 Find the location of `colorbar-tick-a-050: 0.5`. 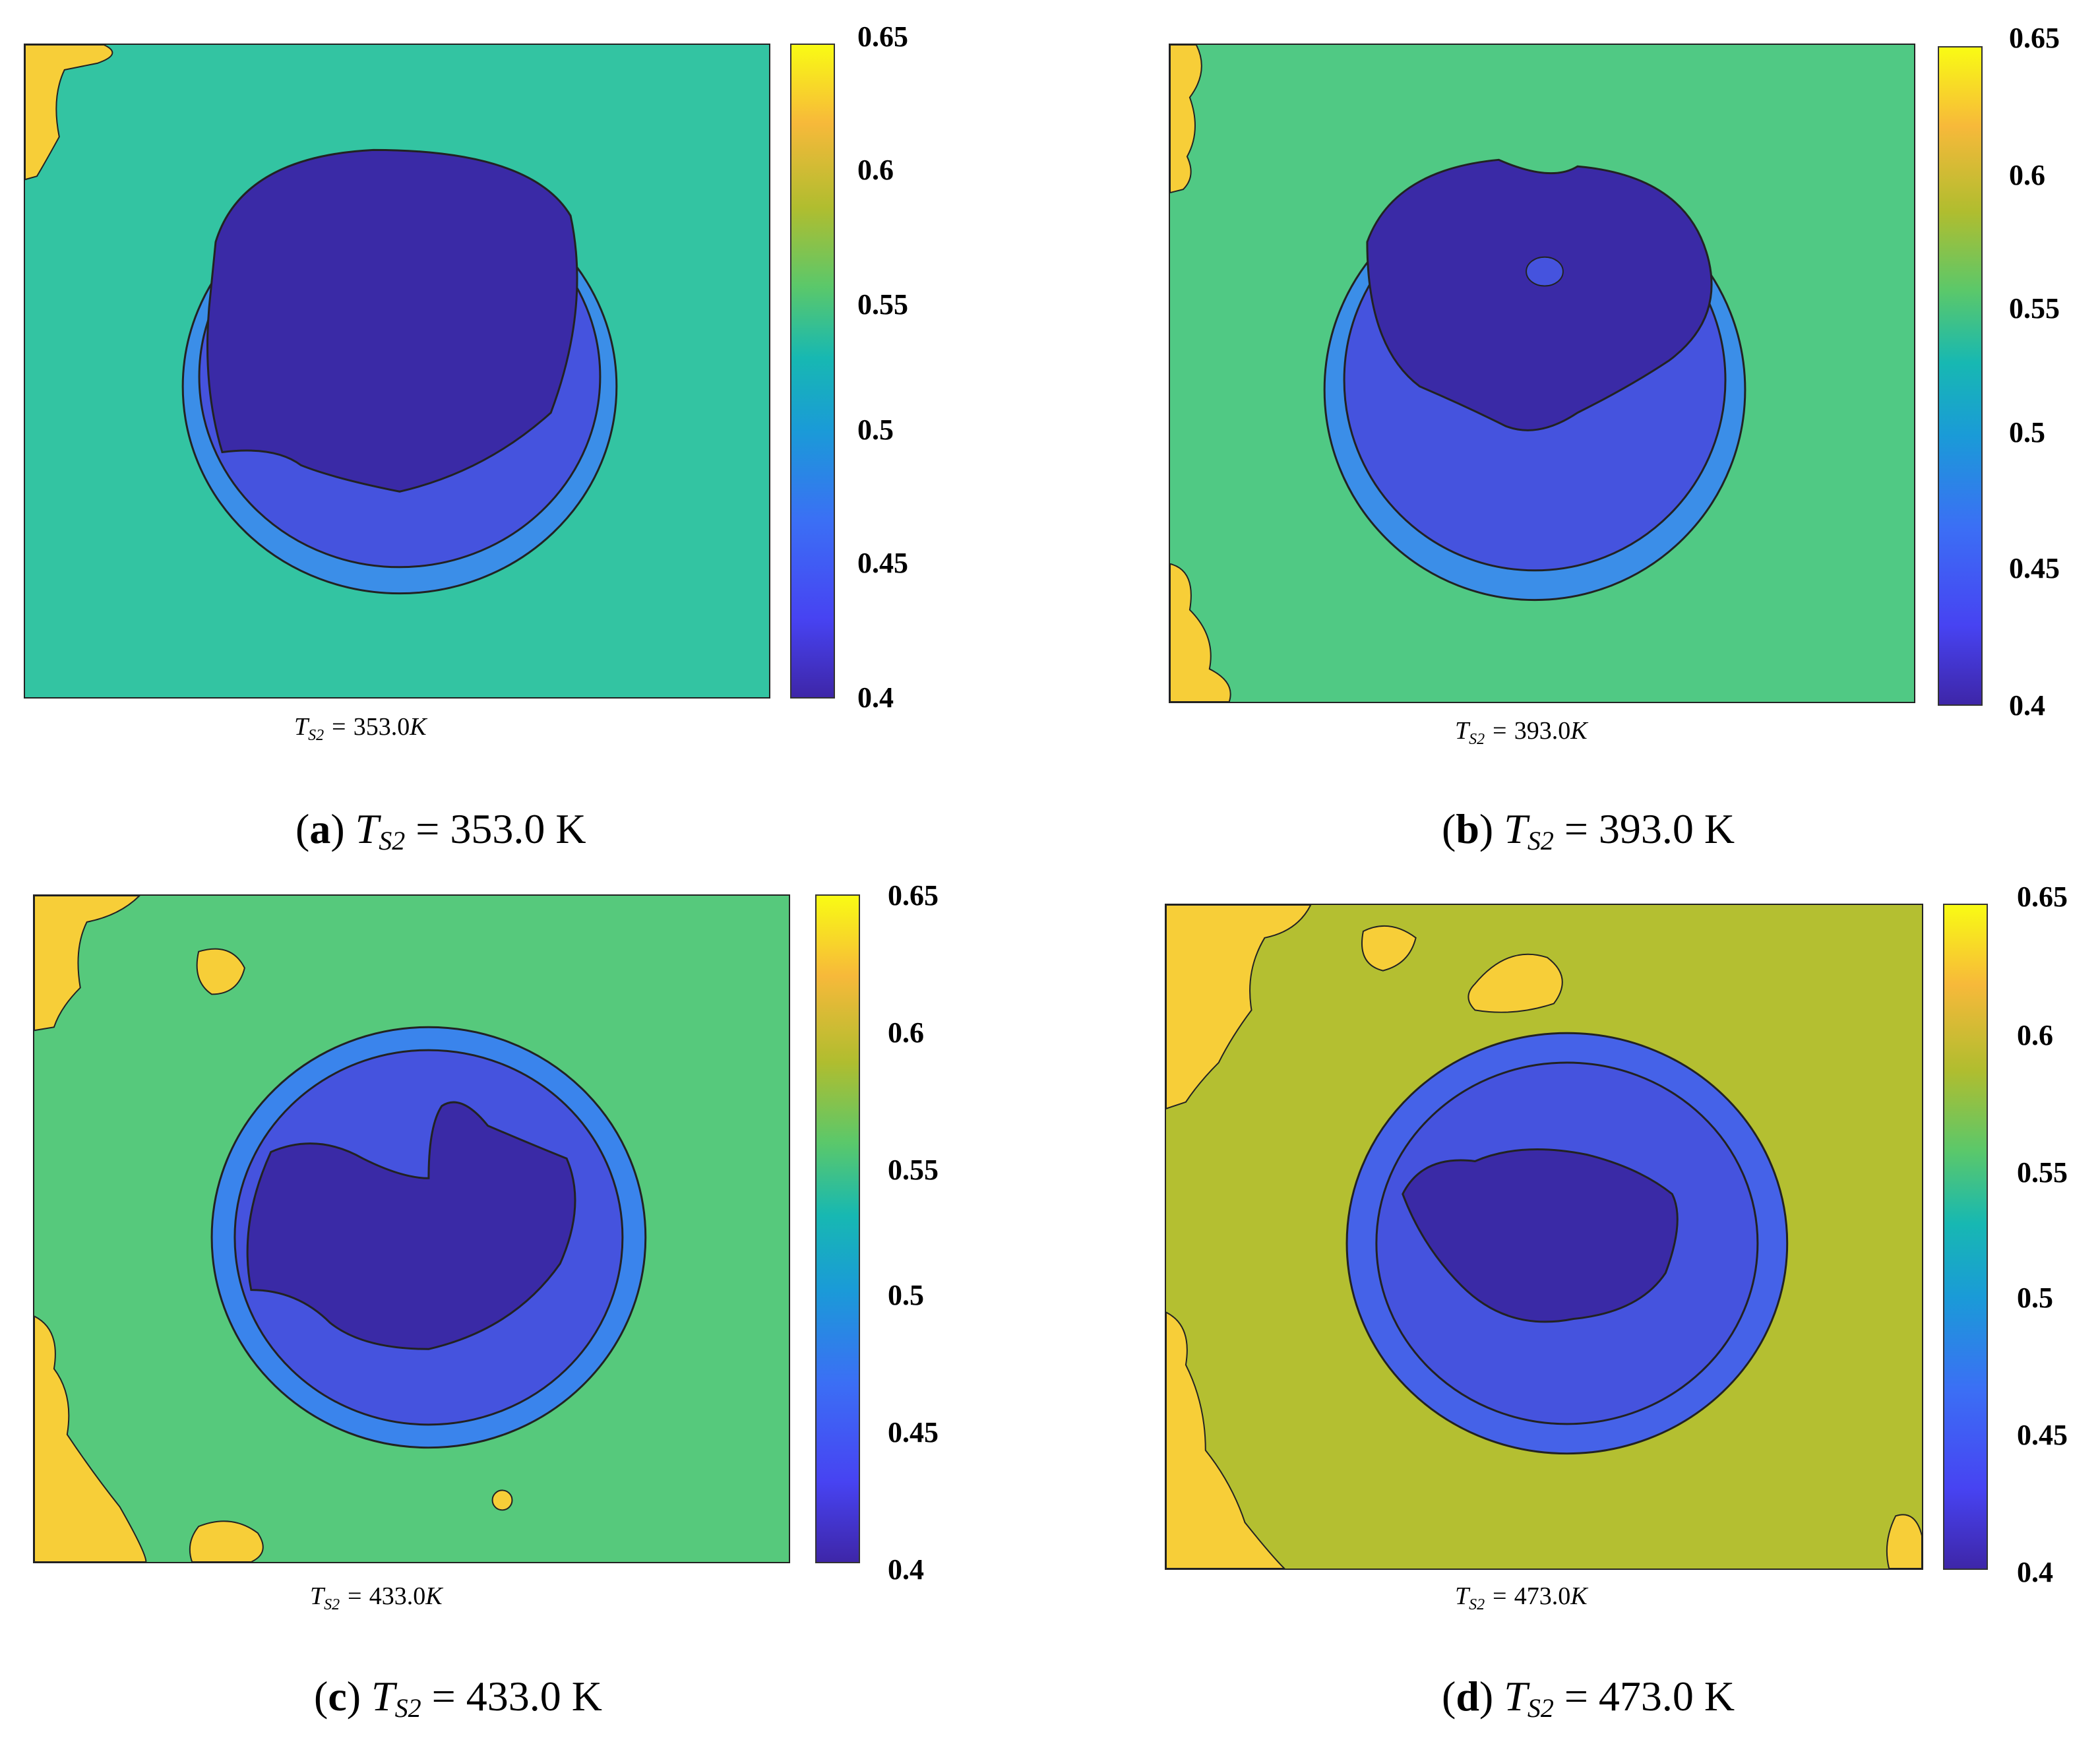

colorbar-tick-a-050: 0.5 is located at coordinates (876, 430).